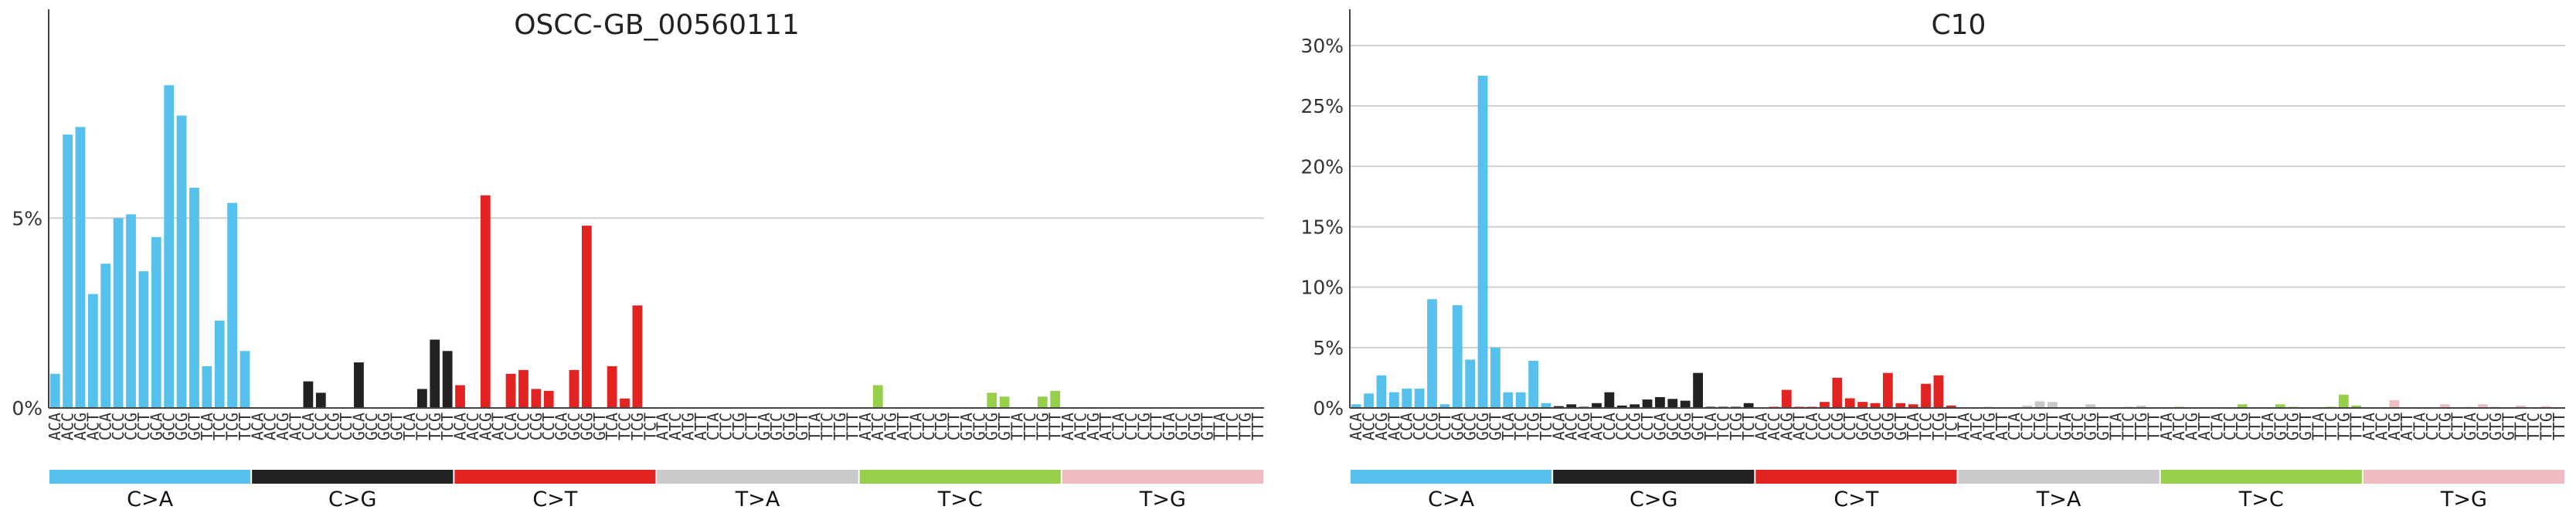  What do you see at coordinates (1080, 427) in the screenshot?
I see `x-tick-label: ATC` at bounding box center [1080, 427].